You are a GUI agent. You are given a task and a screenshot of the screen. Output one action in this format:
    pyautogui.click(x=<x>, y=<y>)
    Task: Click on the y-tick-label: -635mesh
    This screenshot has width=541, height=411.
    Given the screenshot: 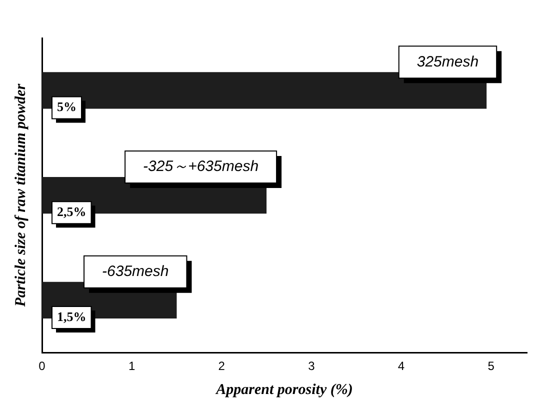 What is the action you would take?
    pyautogui.click(x=135, y=271)
    